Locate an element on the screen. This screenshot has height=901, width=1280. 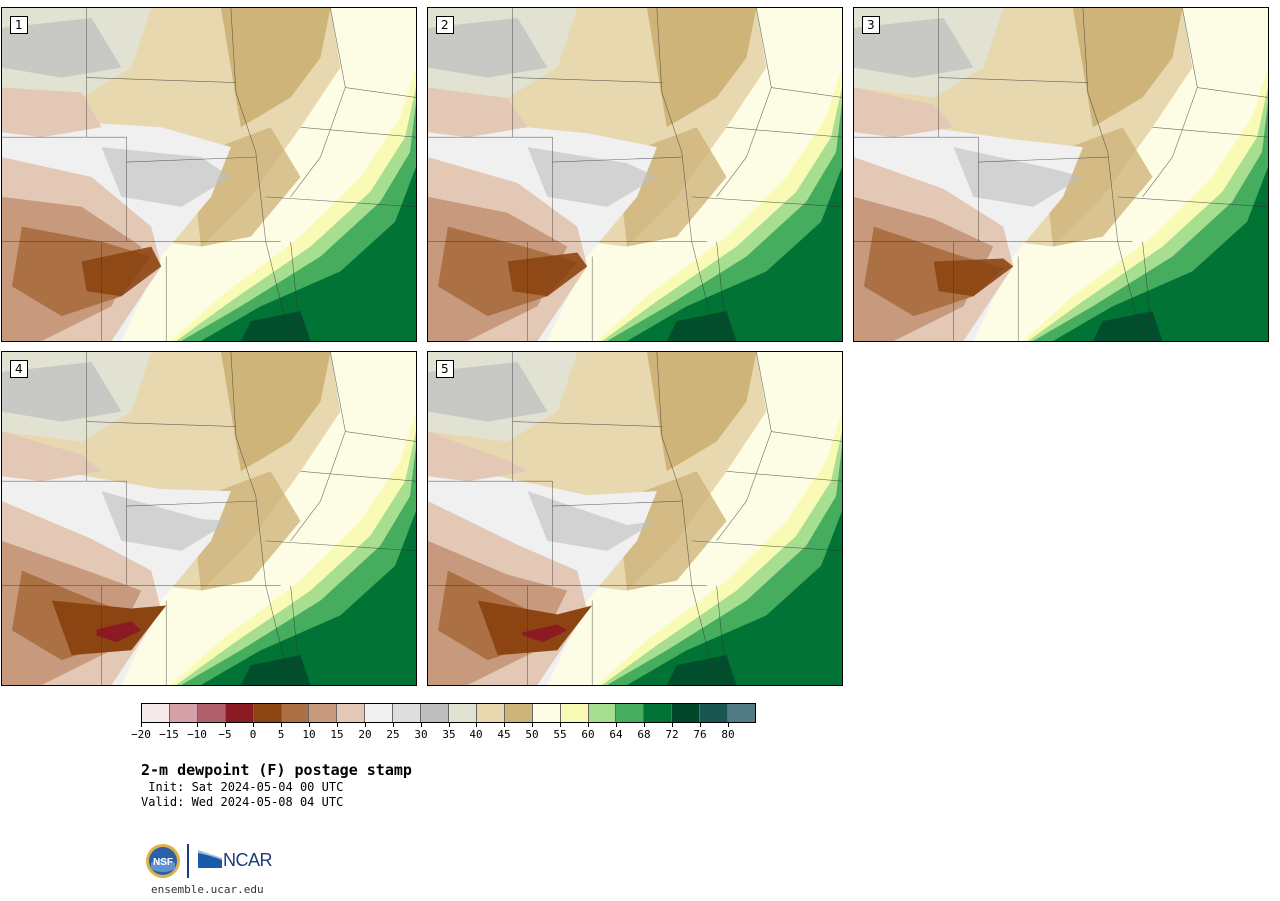
dewpoint-colorbar is located at coordinates (448, 713).